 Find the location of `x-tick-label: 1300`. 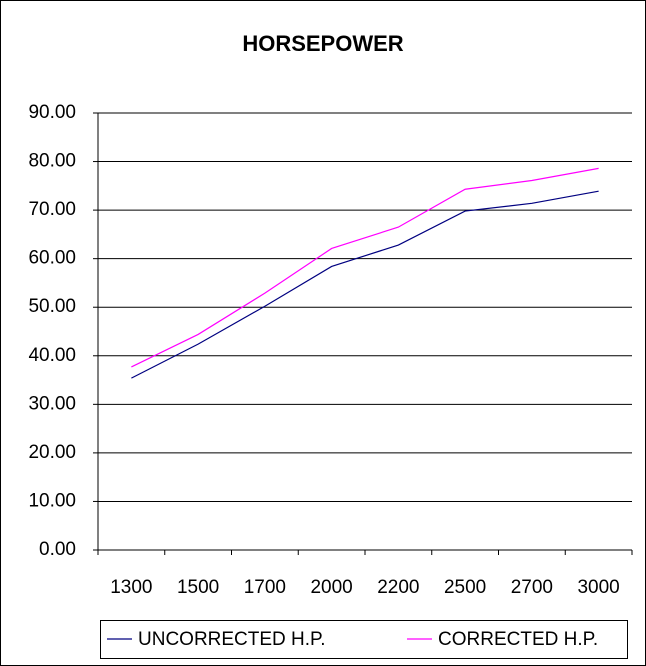

x-tick-label: 1300 is located at coordinates (131, 587).